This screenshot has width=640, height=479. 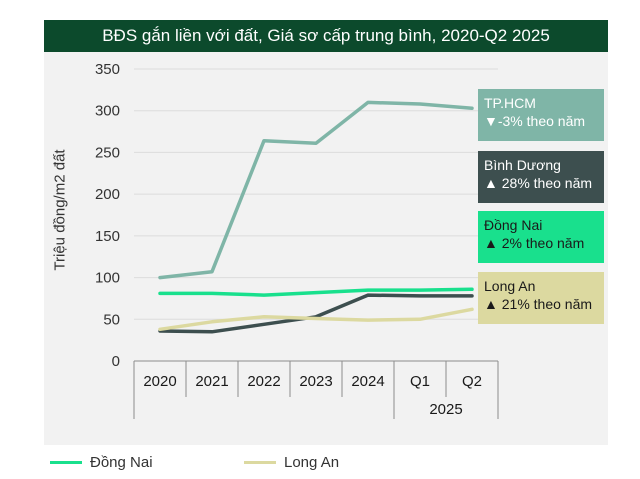 I want to click on y-tick-label: 150, so click(x=107, y=236).